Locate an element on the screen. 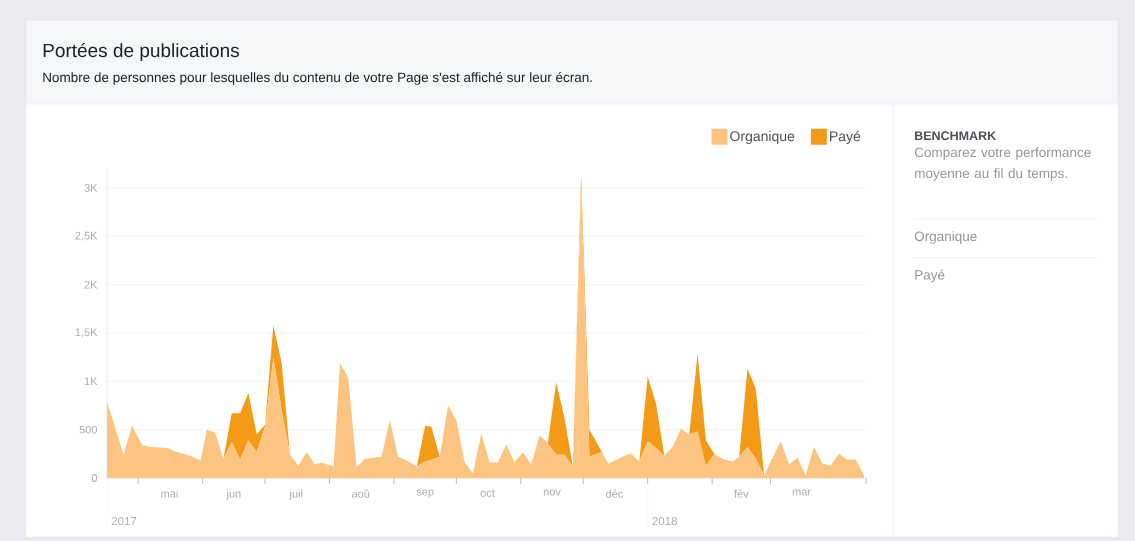 This screenshot has width=1135, height=541. chart-subtitle: Nombre de personnes pour lesquelles du contenu de votre Page s'est affiché sur leur écran. is located at coordinates (317, 78).